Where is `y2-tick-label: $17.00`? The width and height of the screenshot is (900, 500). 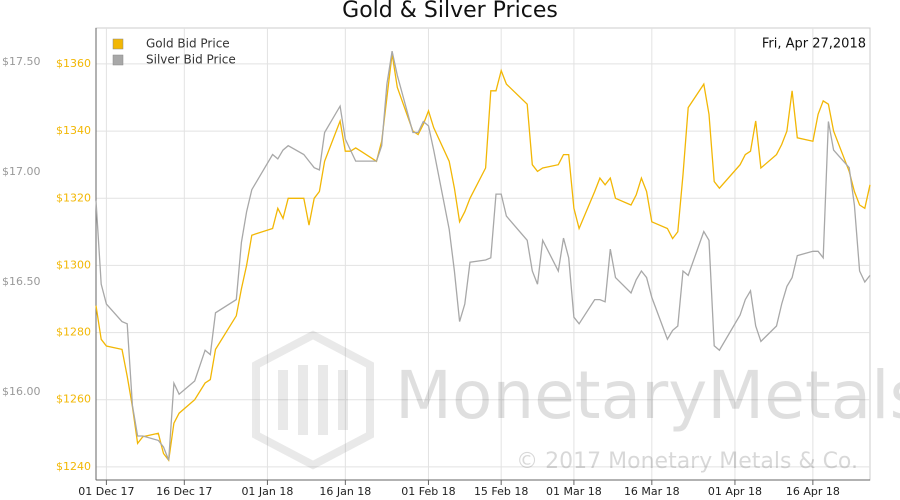 y2-tick-label: $17.00 is located at coordinates (21, 171).